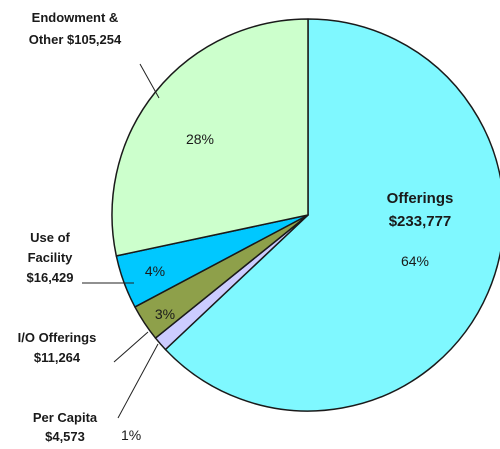  I want to click on slice-percent-use-of-facility: 4%, so click(155, 271).